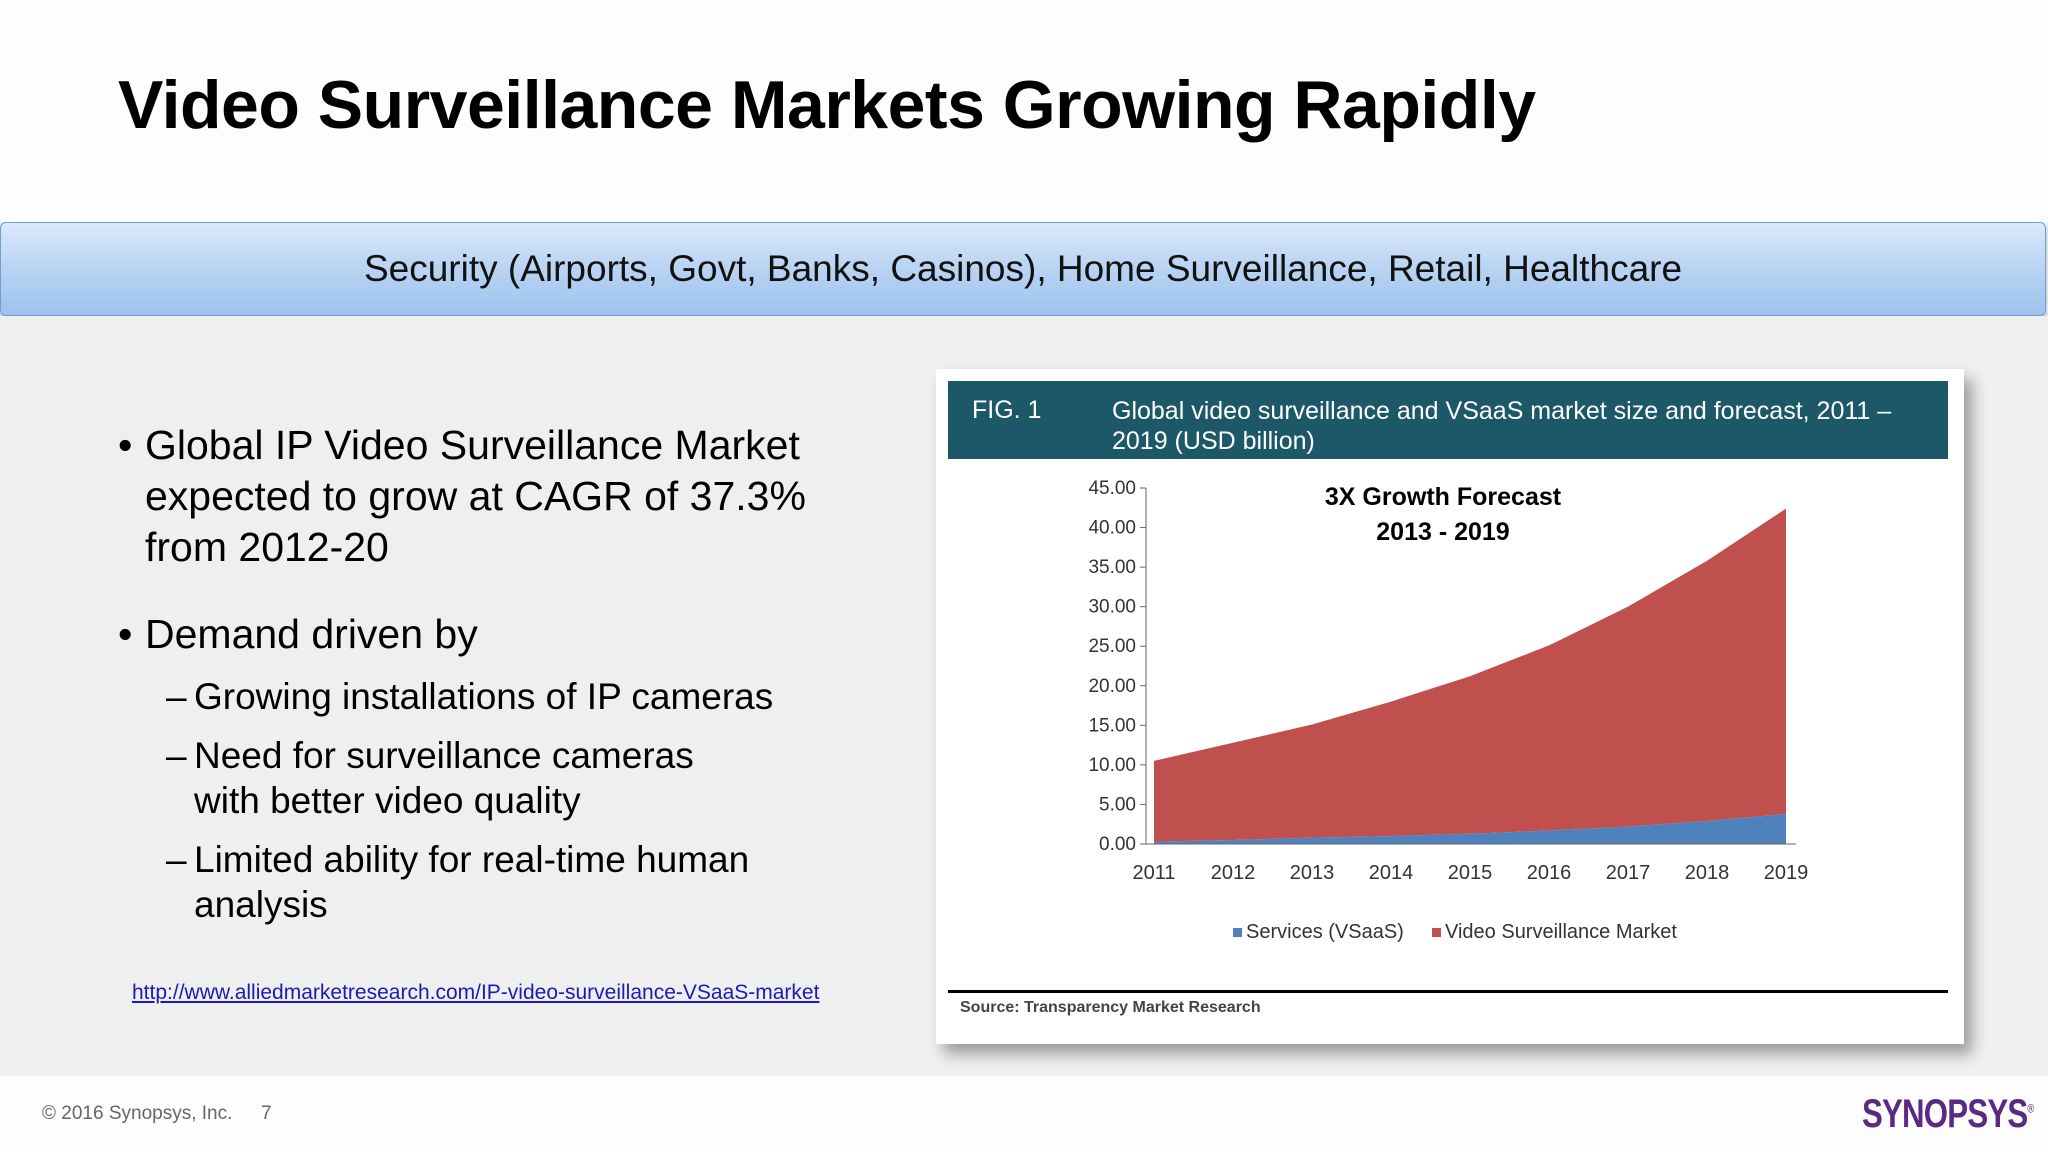  What do you see at coordinates (1024, 1114) in the screenshot?
I see `footer: © 2016 Synopsys, Inc. 7 SYNOPSYS®` at bounding box center [1024, 1114].